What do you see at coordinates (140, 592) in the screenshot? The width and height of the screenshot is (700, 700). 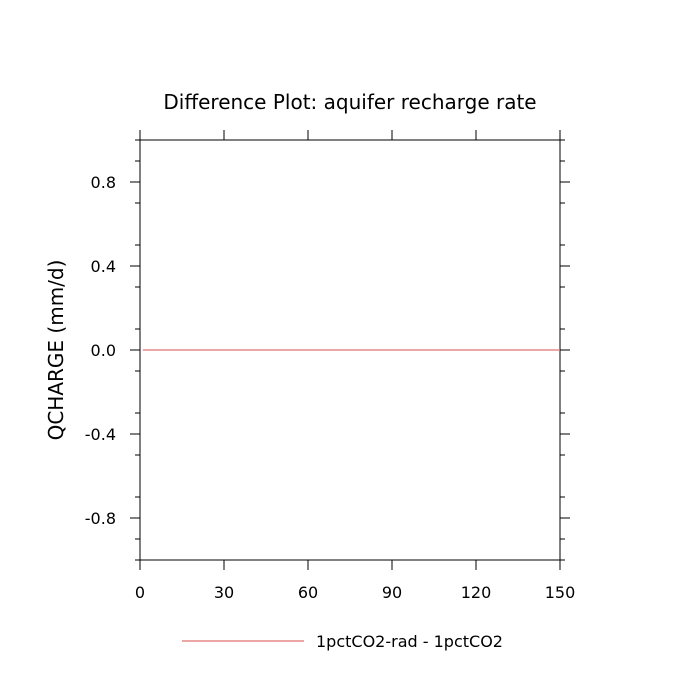 I see `x-tick-label: 0` at bounding box center [140, 592].